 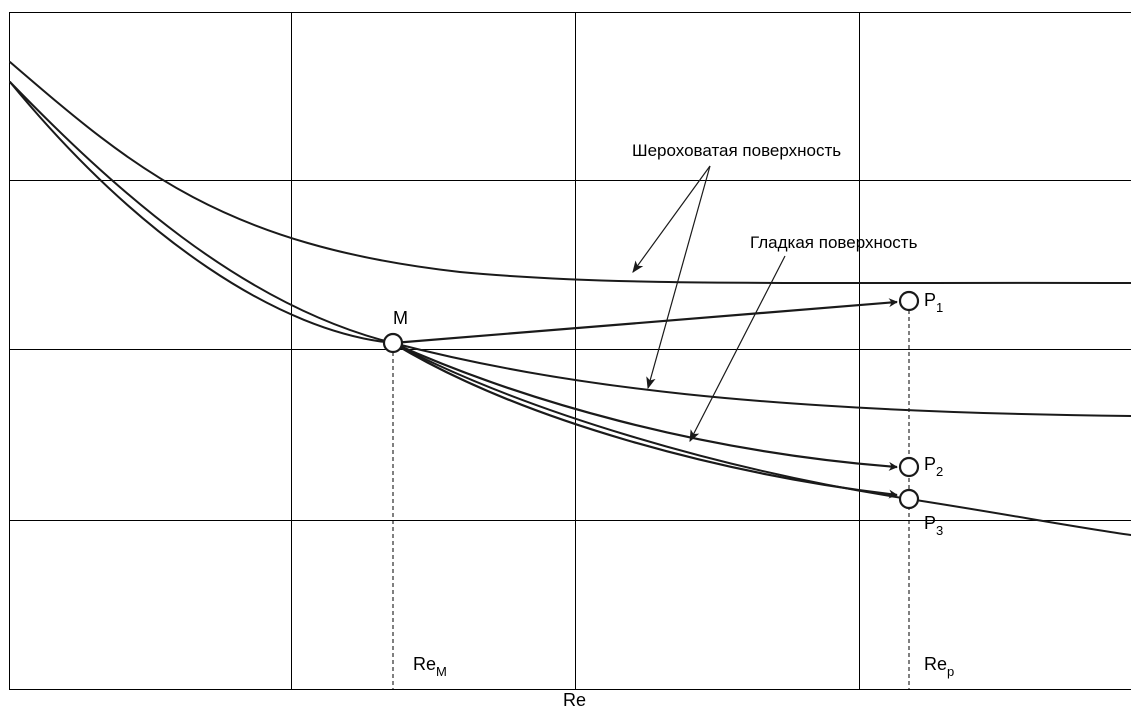 I want to click on point-p2-label: P2, so click(x=933, y=466).